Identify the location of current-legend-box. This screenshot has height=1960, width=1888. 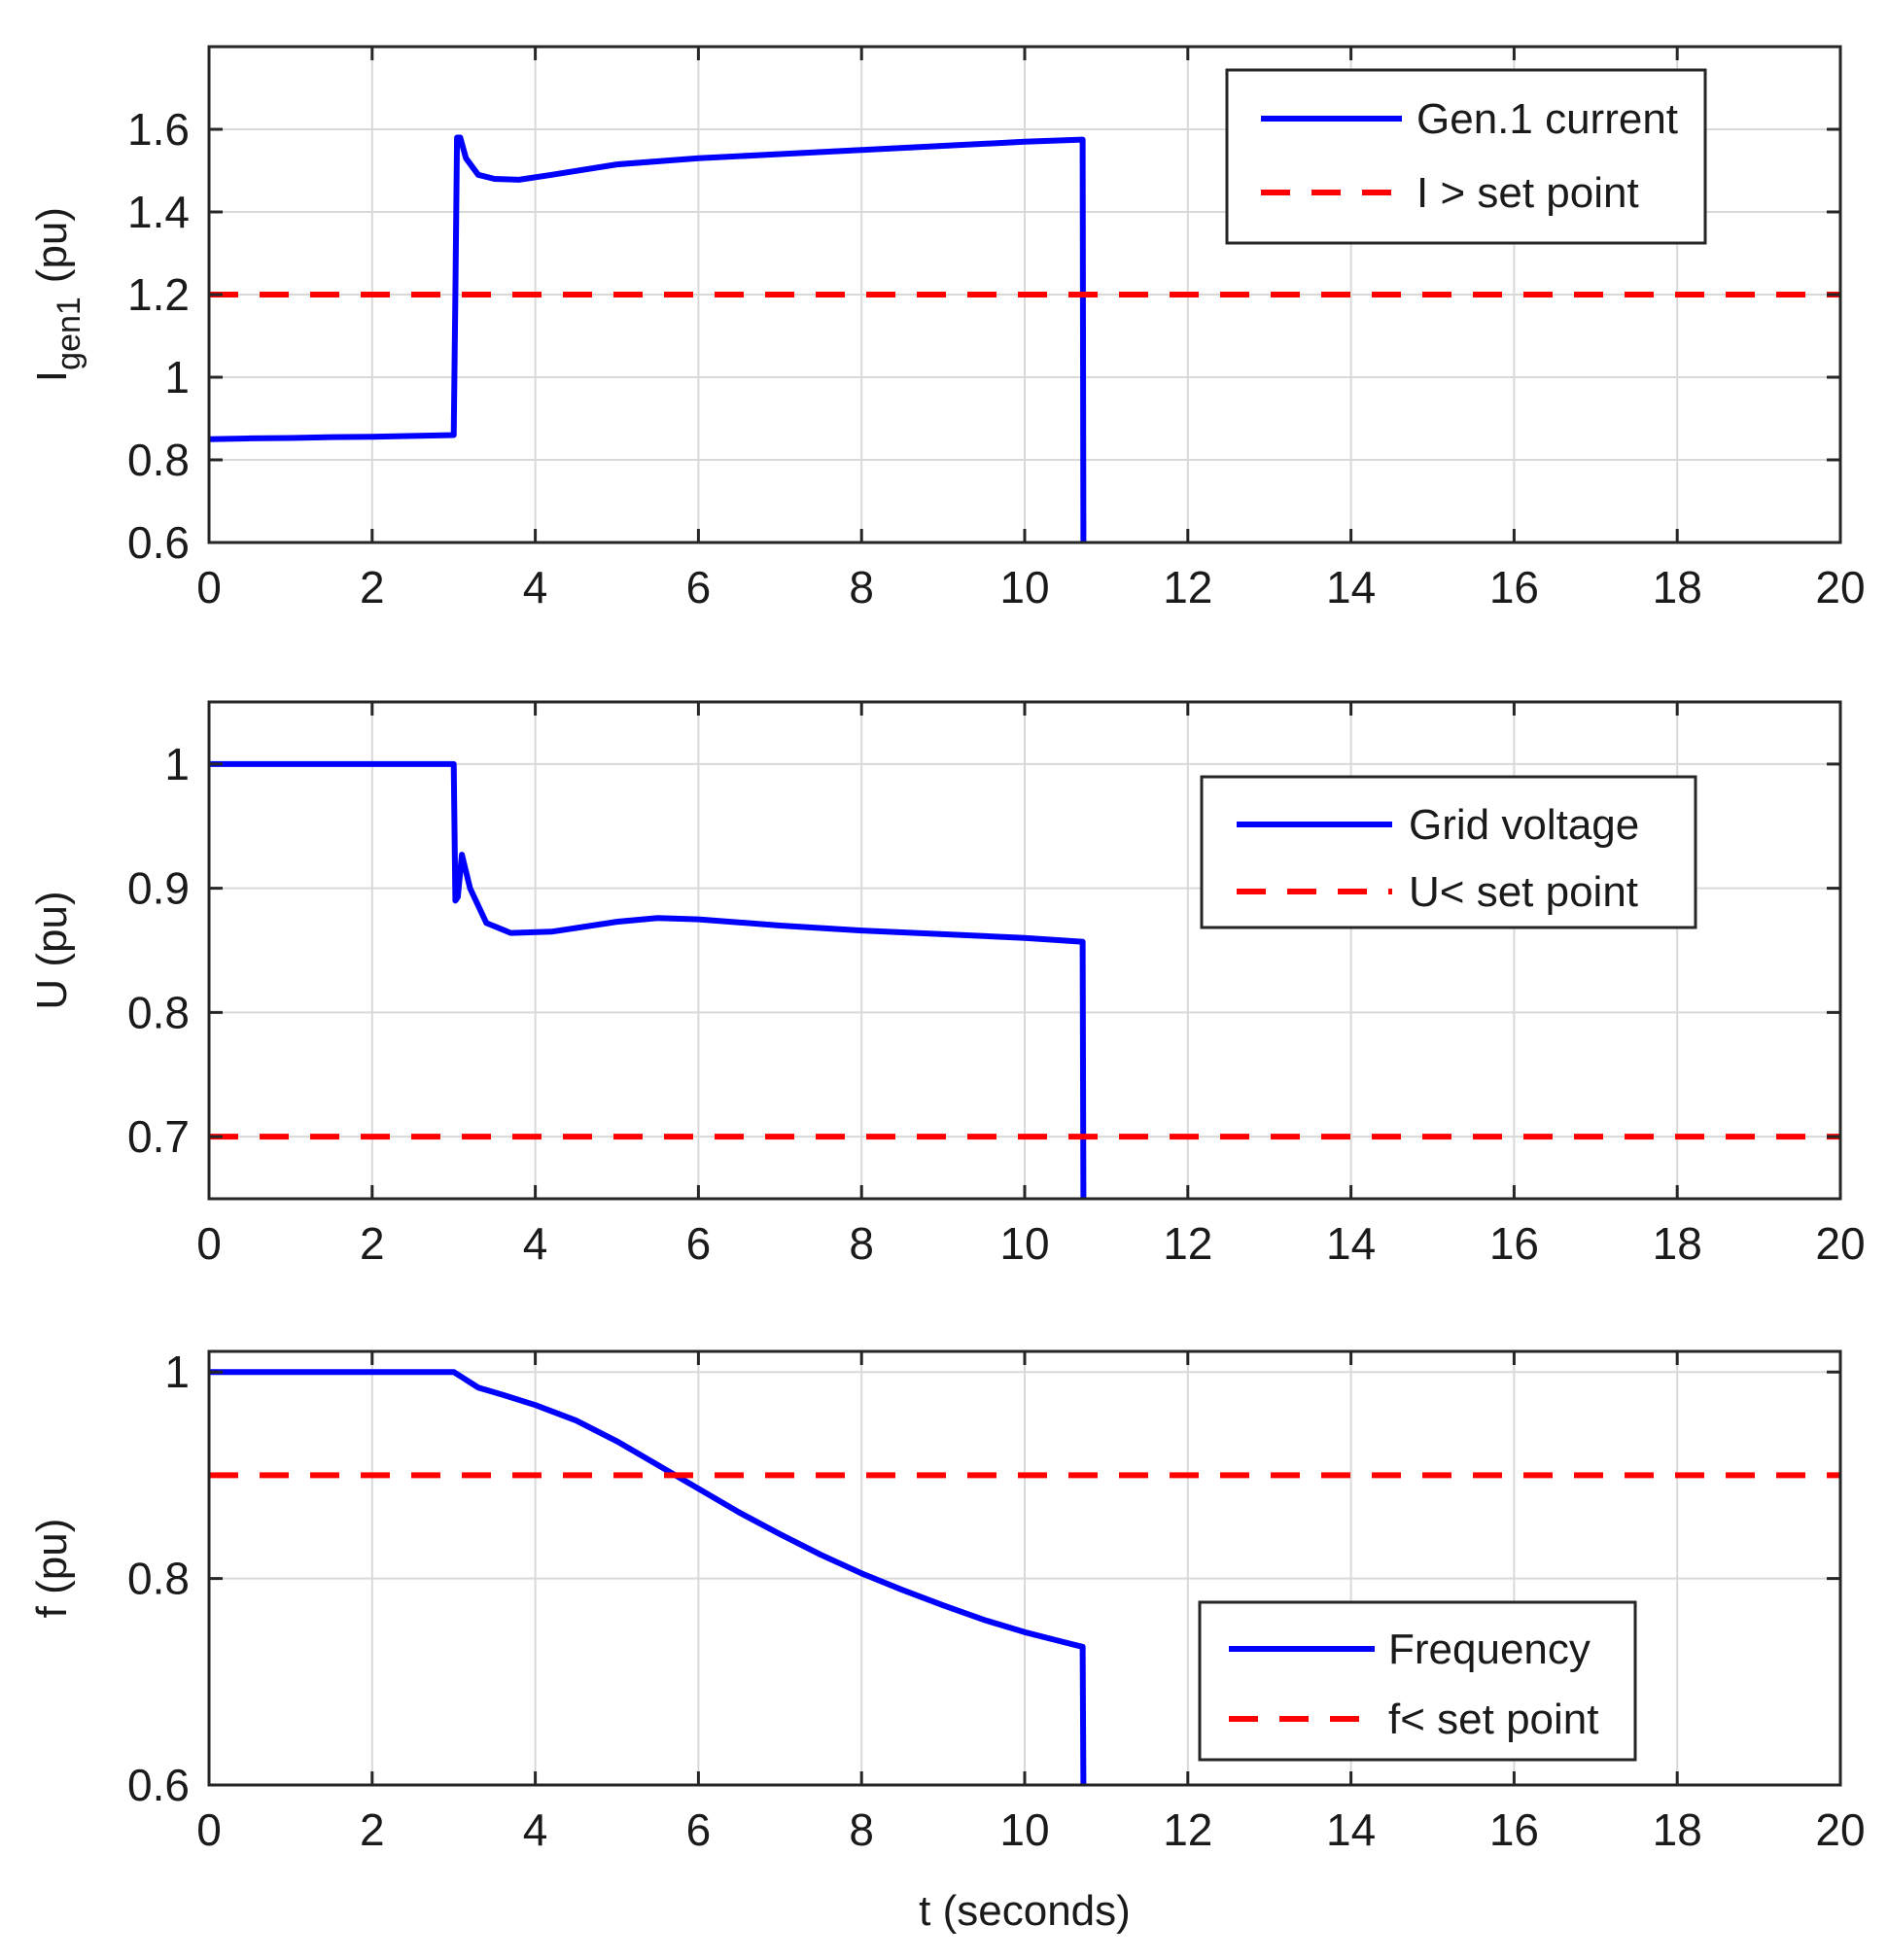
(1466, 156).